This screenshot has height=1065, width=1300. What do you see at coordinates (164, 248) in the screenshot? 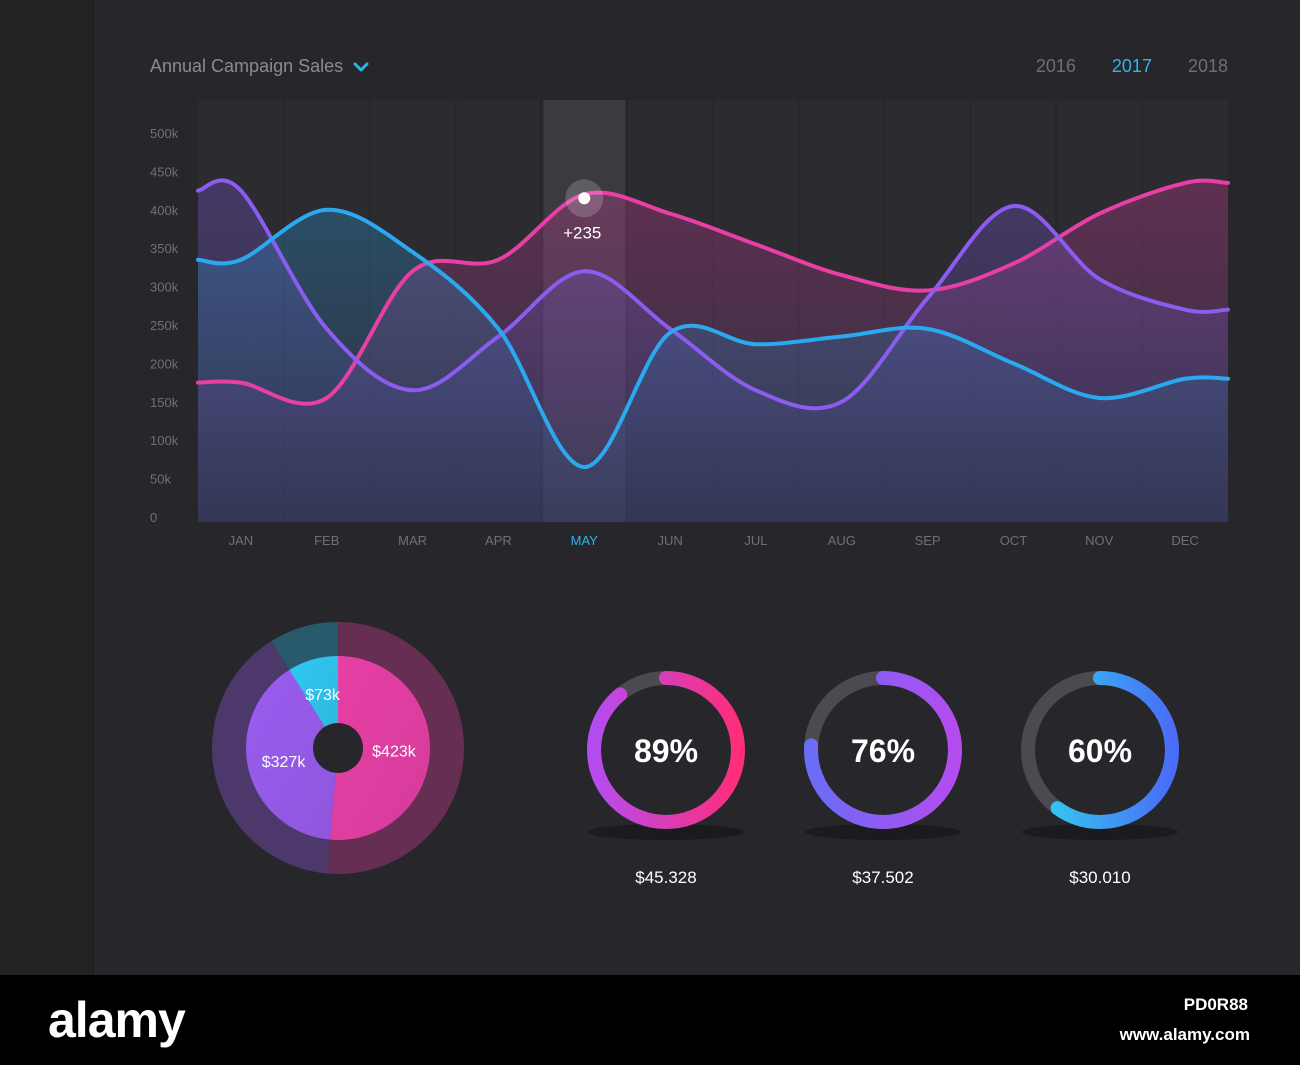
I see `y-tick-label: 350k` at bounding box center [164, 248].